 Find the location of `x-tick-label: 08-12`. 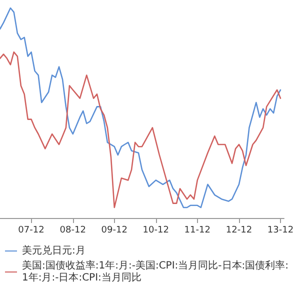

x-tick-label: 08-12 is located at coordinates (73, 231).